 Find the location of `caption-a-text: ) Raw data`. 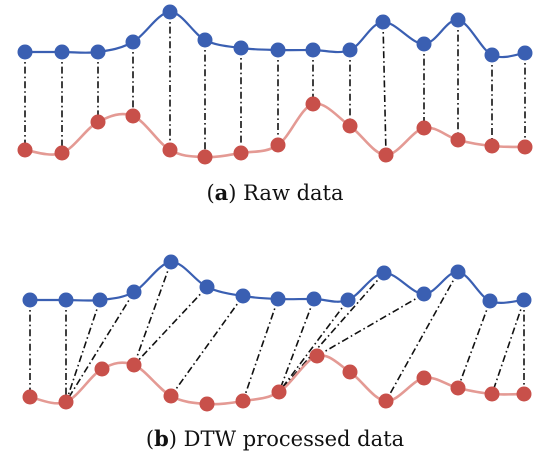

caption-a-text: ) Raw data is located at coordinates (286, 193).